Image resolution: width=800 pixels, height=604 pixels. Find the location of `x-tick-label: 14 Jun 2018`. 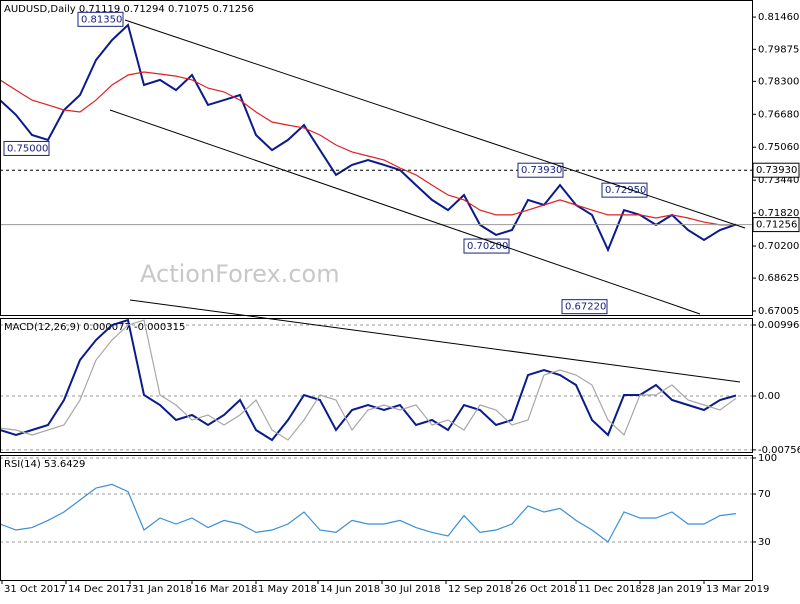

x-tick-label: 14 Jun 2018 is located at coordinates (350, 589).